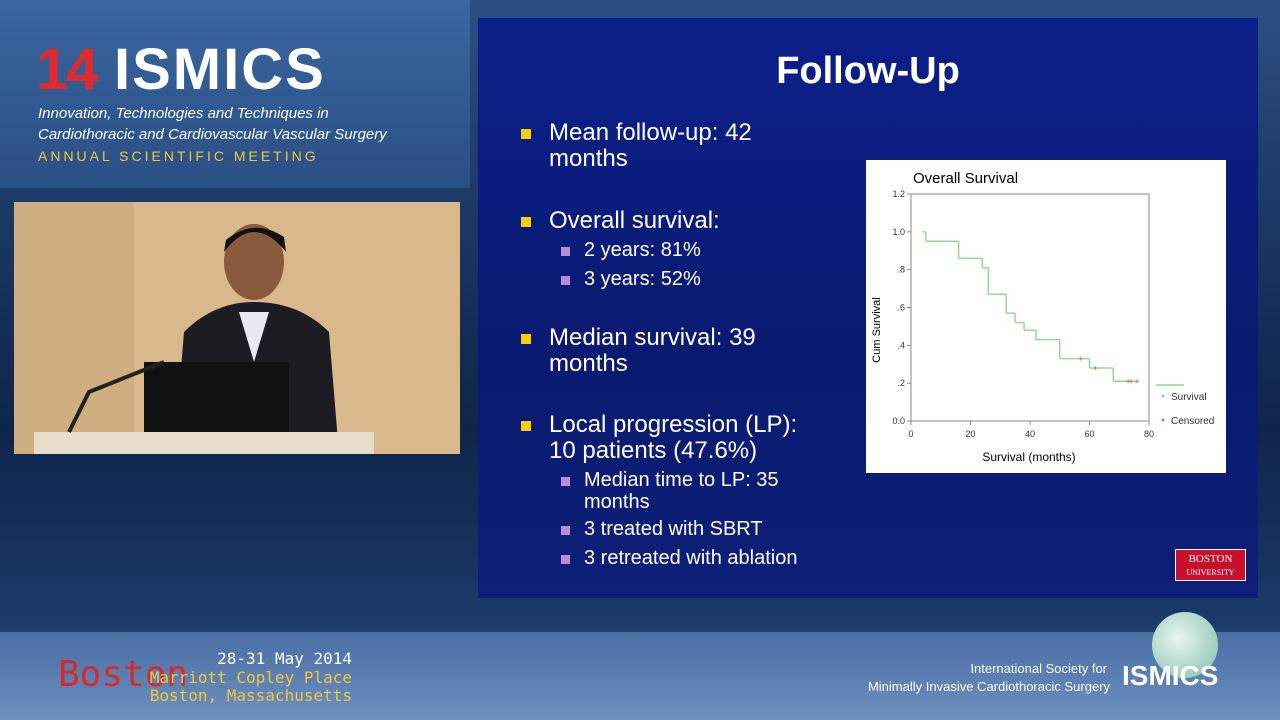 This screenshot has width=1280, height=720. What do you see at coordinates (123, 674) in the screenshot?
I see `footer-city: Boston` at bounding box center [123, 674].